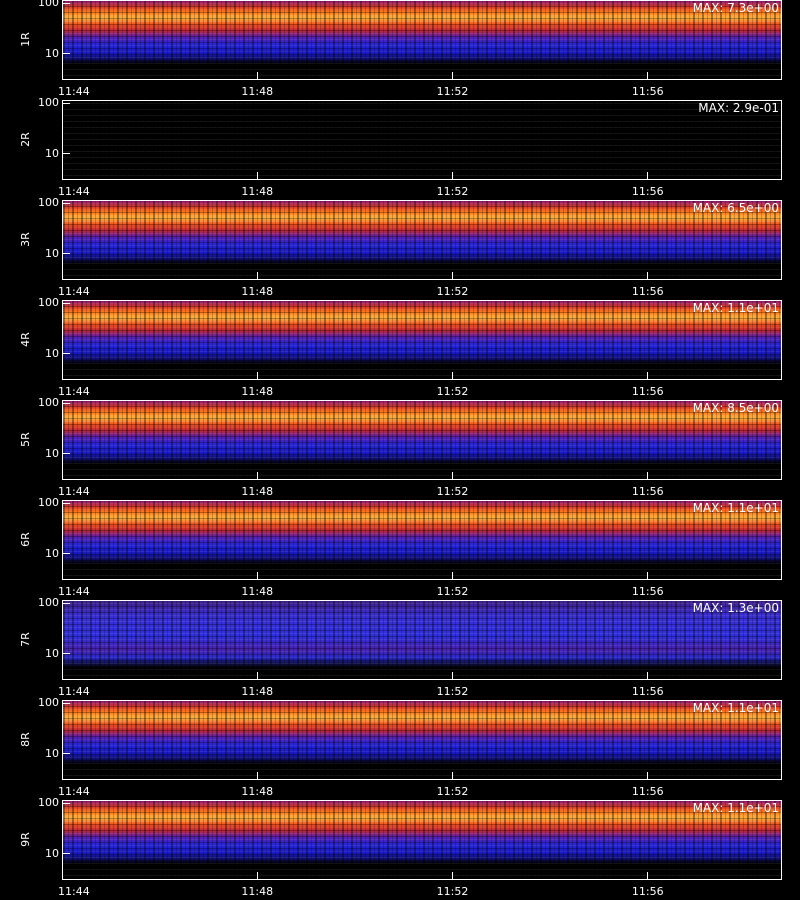 This screenshot has width=800, height=900. What do you see at coordinates (25, 839) in the screenshot?
I see `y-axis-label: 9R` at bounding box center [25, 839].